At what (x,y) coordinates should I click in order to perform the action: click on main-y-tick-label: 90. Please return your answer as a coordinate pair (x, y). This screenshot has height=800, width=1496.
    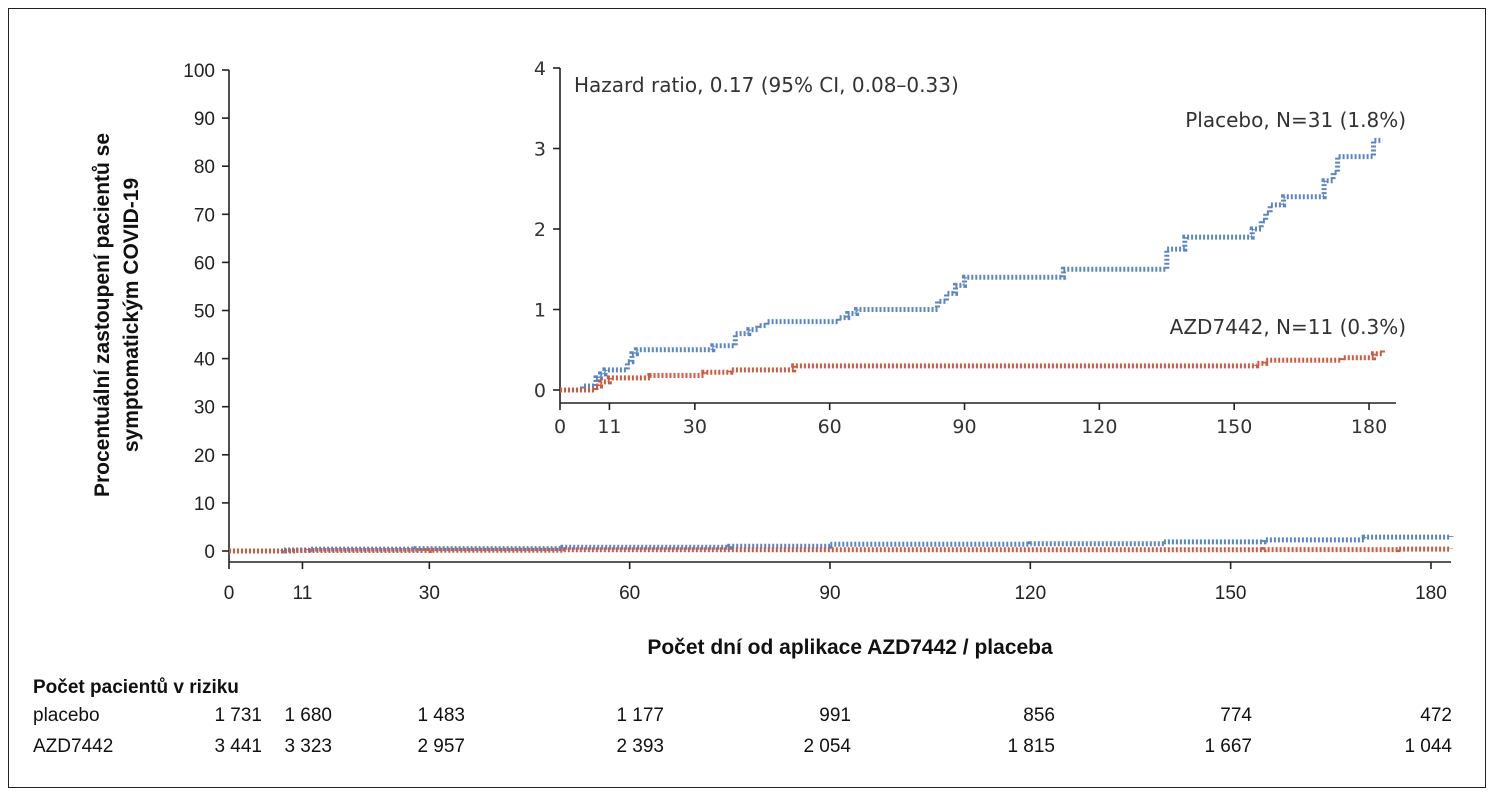
    Looking at the image, I should click on (204, 119).